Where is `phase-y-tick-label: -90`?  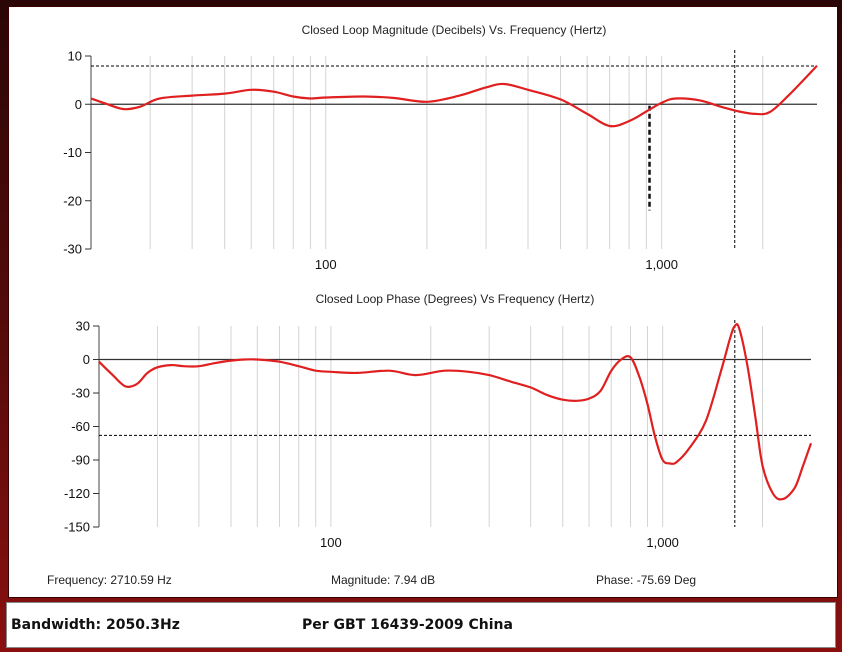
phase-y-tick-label: -90 is located at coordinates (80, 460).